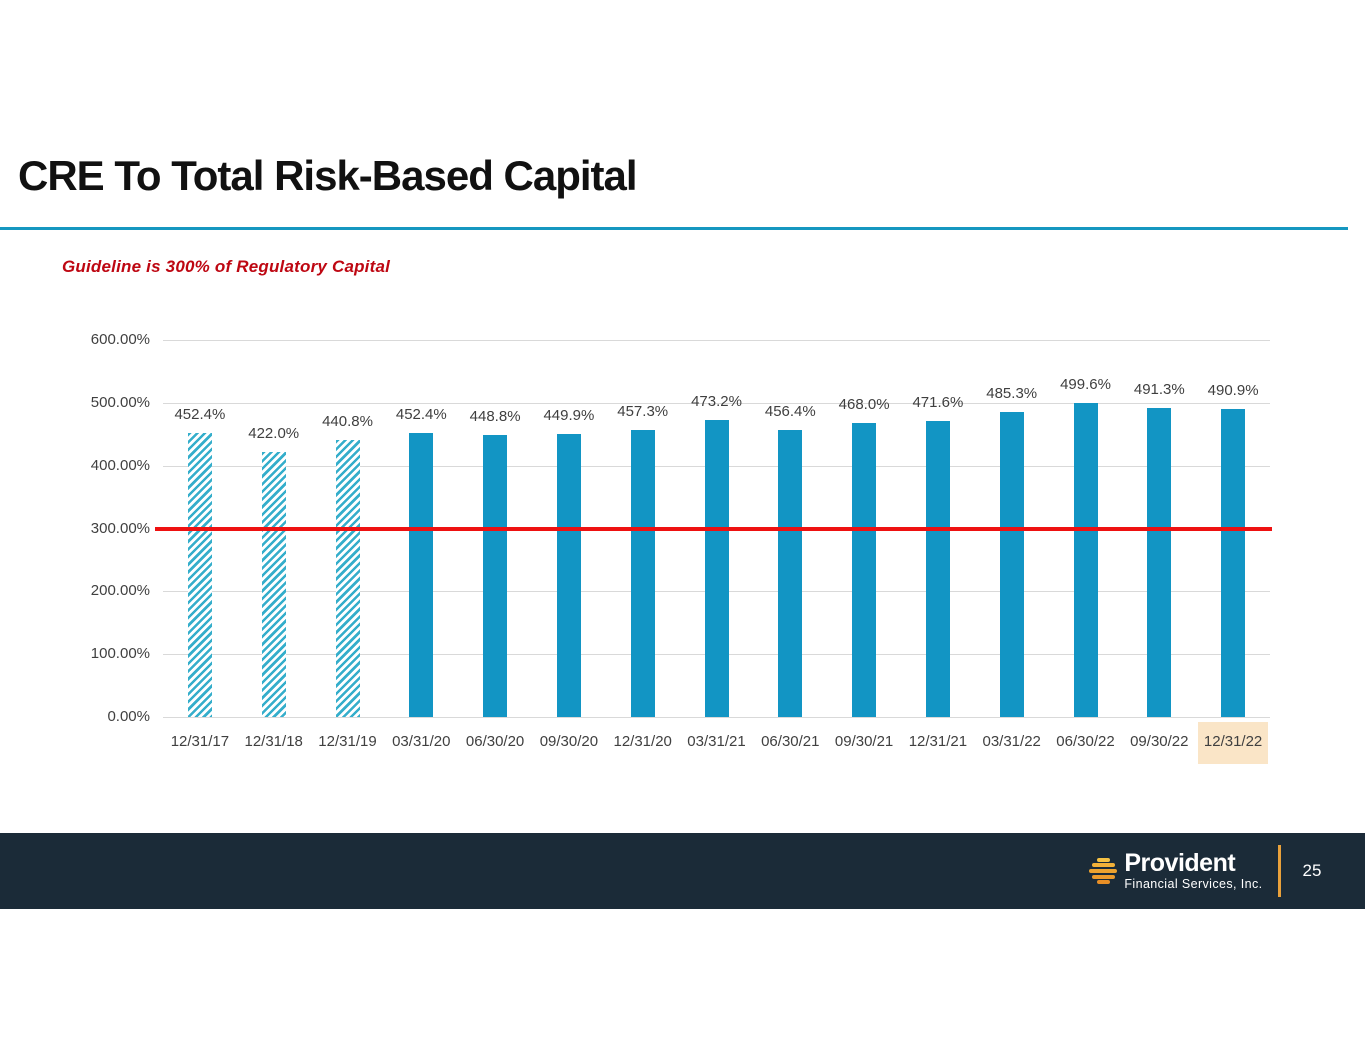  What do you see at coordinates (120, 654) in the screenshot?
I see `y-axis-label: 100.00%` at bounding box center [120, 654].